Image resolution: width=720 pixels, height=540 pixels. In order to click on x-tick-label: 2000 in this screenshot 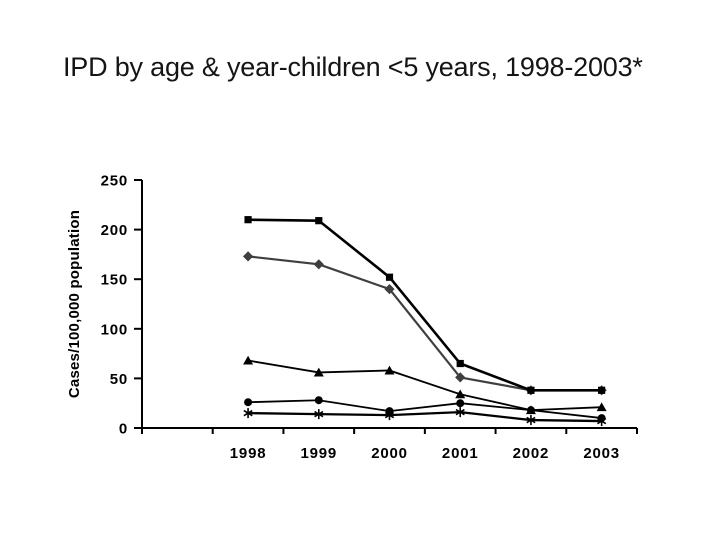, I will do `click(389, 453)`.